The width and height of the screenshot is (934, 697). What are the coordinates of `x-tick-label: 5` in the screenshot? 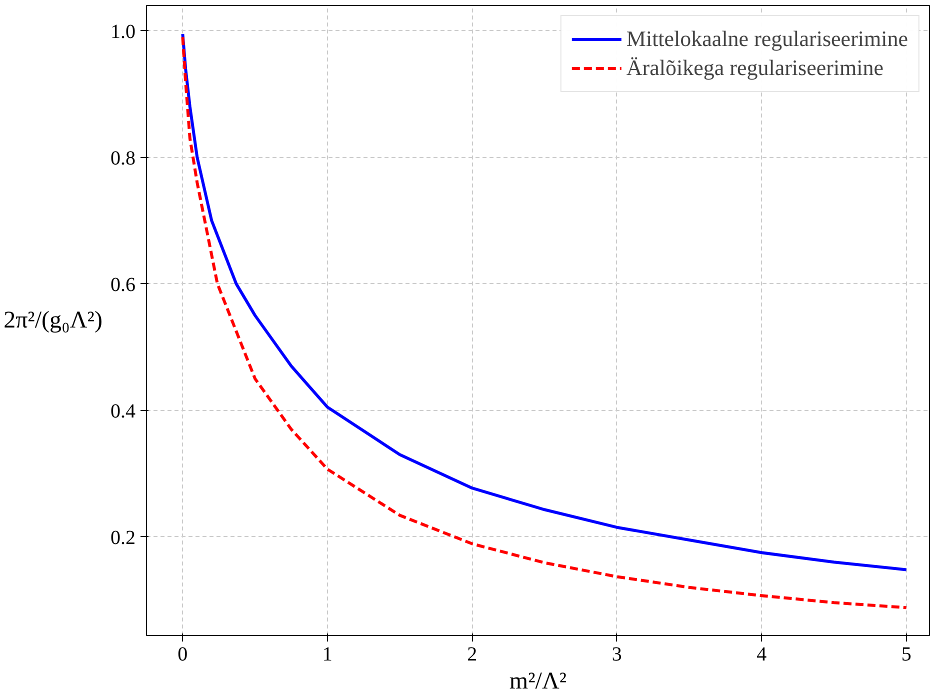 It's located at (906, 655).